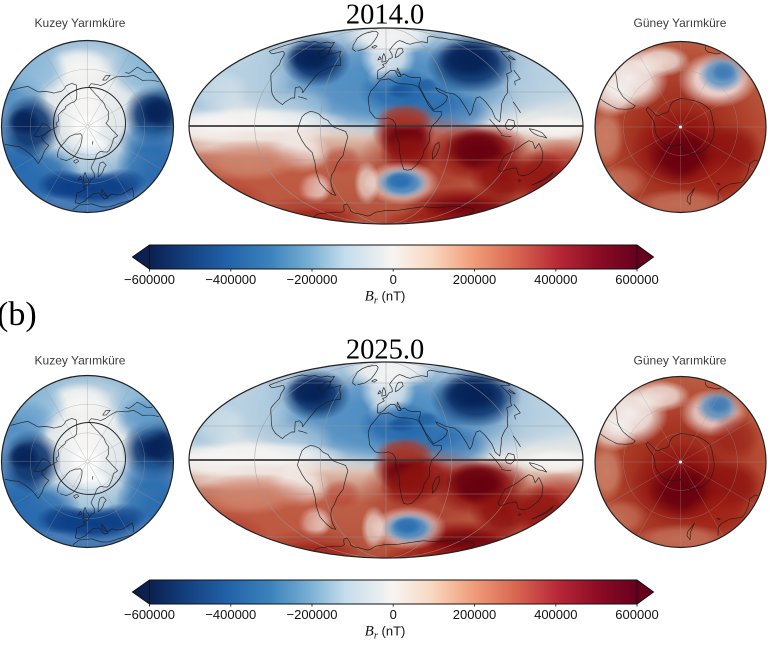  Describe the element at coordinates (18, 314) in the screenshot. I see `svg-text: (b)` at that location.